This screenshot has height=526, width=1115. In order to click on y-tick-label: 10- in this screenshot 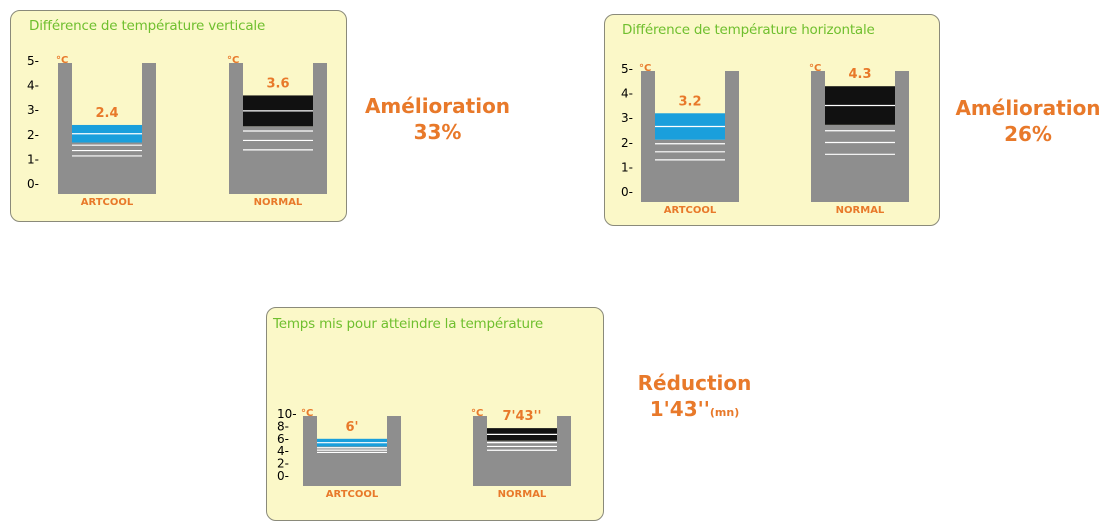, I will do `click(287, 414)`.